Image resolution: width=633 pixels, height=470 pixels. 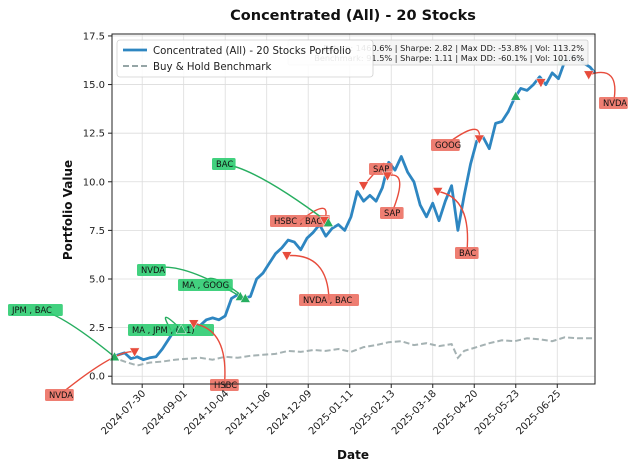 I want to click on chart-title: Concentrated (All) - 20 Stocks, so click(x=353, y=16).